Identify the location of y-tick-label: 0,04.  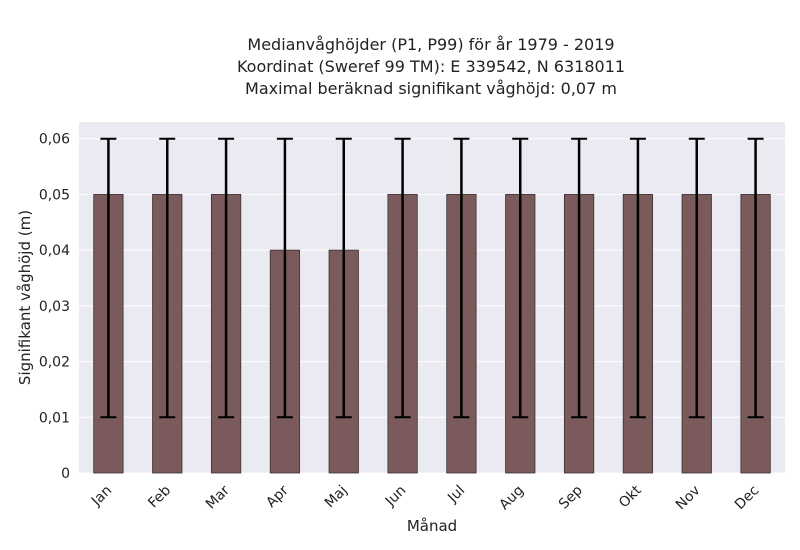
(54, 251).